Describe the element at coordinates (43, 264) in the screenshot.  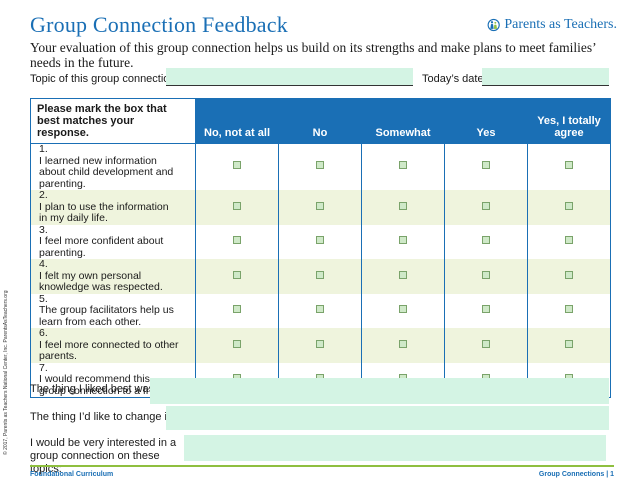
I see `question-number: 4.` at that location.